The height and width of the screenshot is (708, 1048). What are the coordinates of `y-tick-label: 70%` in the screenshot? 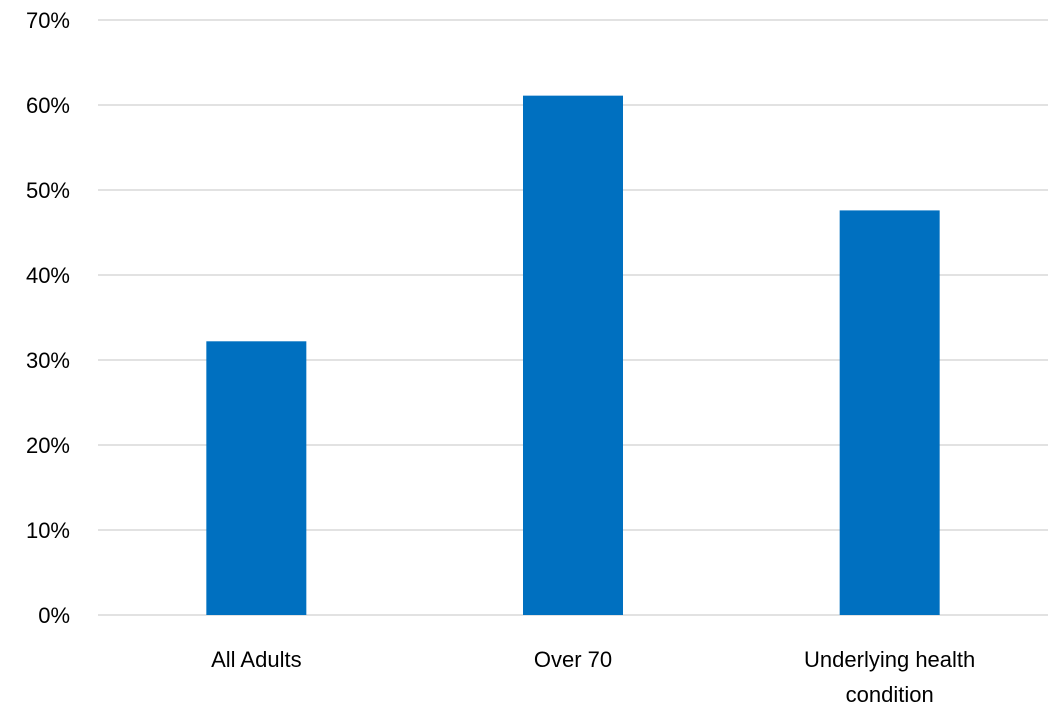 It's located at (48, 20).